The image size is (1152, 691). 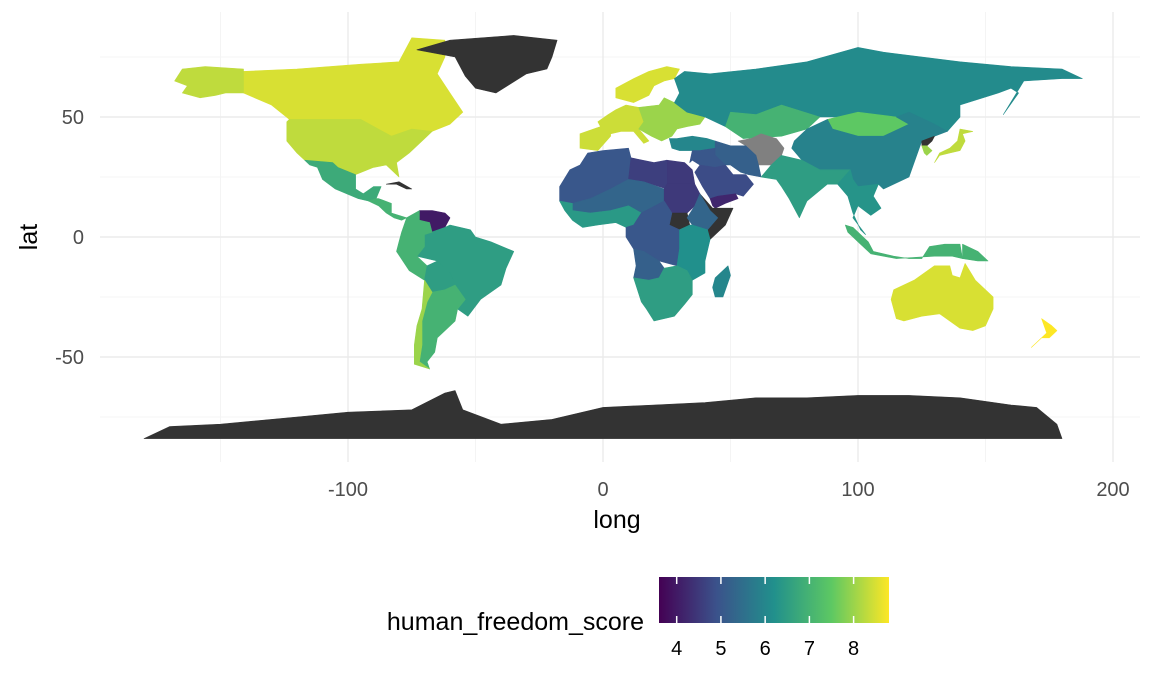 What do you see at coordinates (663, 293) in the screenshot?
I see `region-southern-africa` at bounding box center [663, 293].